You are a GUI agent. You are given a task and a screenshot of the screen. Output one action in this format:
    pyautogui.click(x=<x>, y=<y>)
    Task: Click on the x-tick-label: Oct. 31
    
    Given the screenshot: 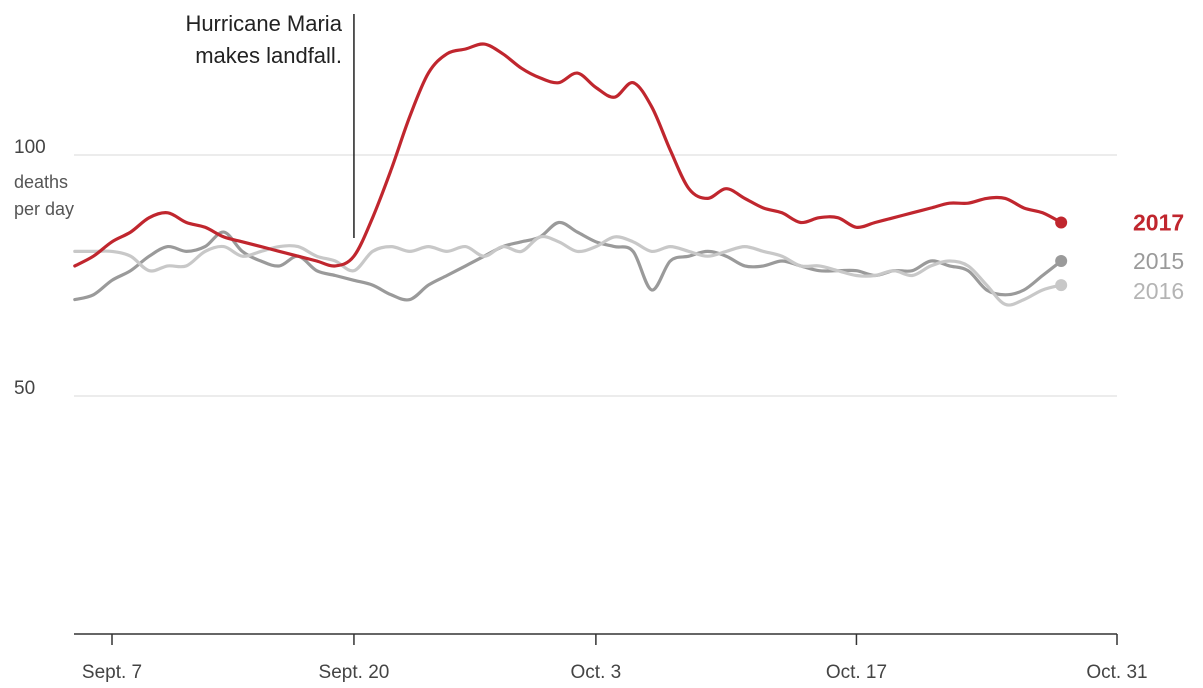 What is the action you would take?
    pyautogui.click(x=1116, y=672)
    